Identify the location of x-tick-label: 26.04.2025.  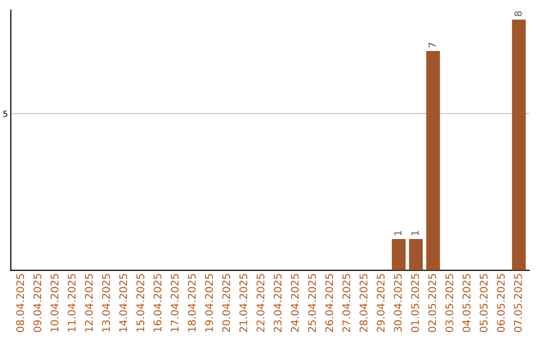
(329, 303).